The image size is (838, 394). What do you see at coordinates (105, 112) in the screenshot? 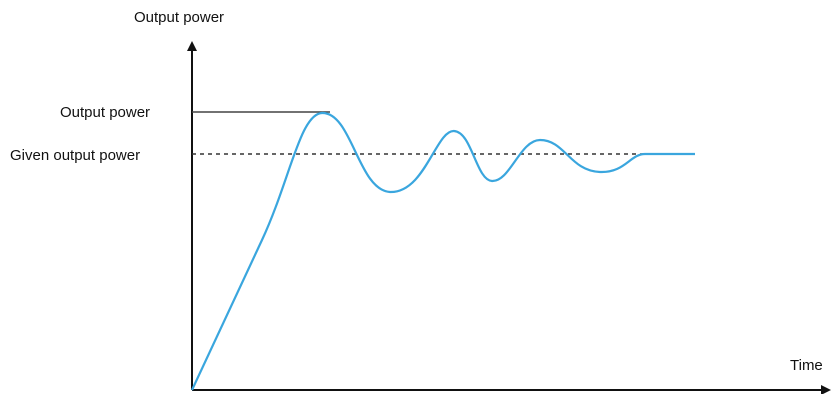
I see `upper-level-label: Output power` at bounding box center [105, 112].